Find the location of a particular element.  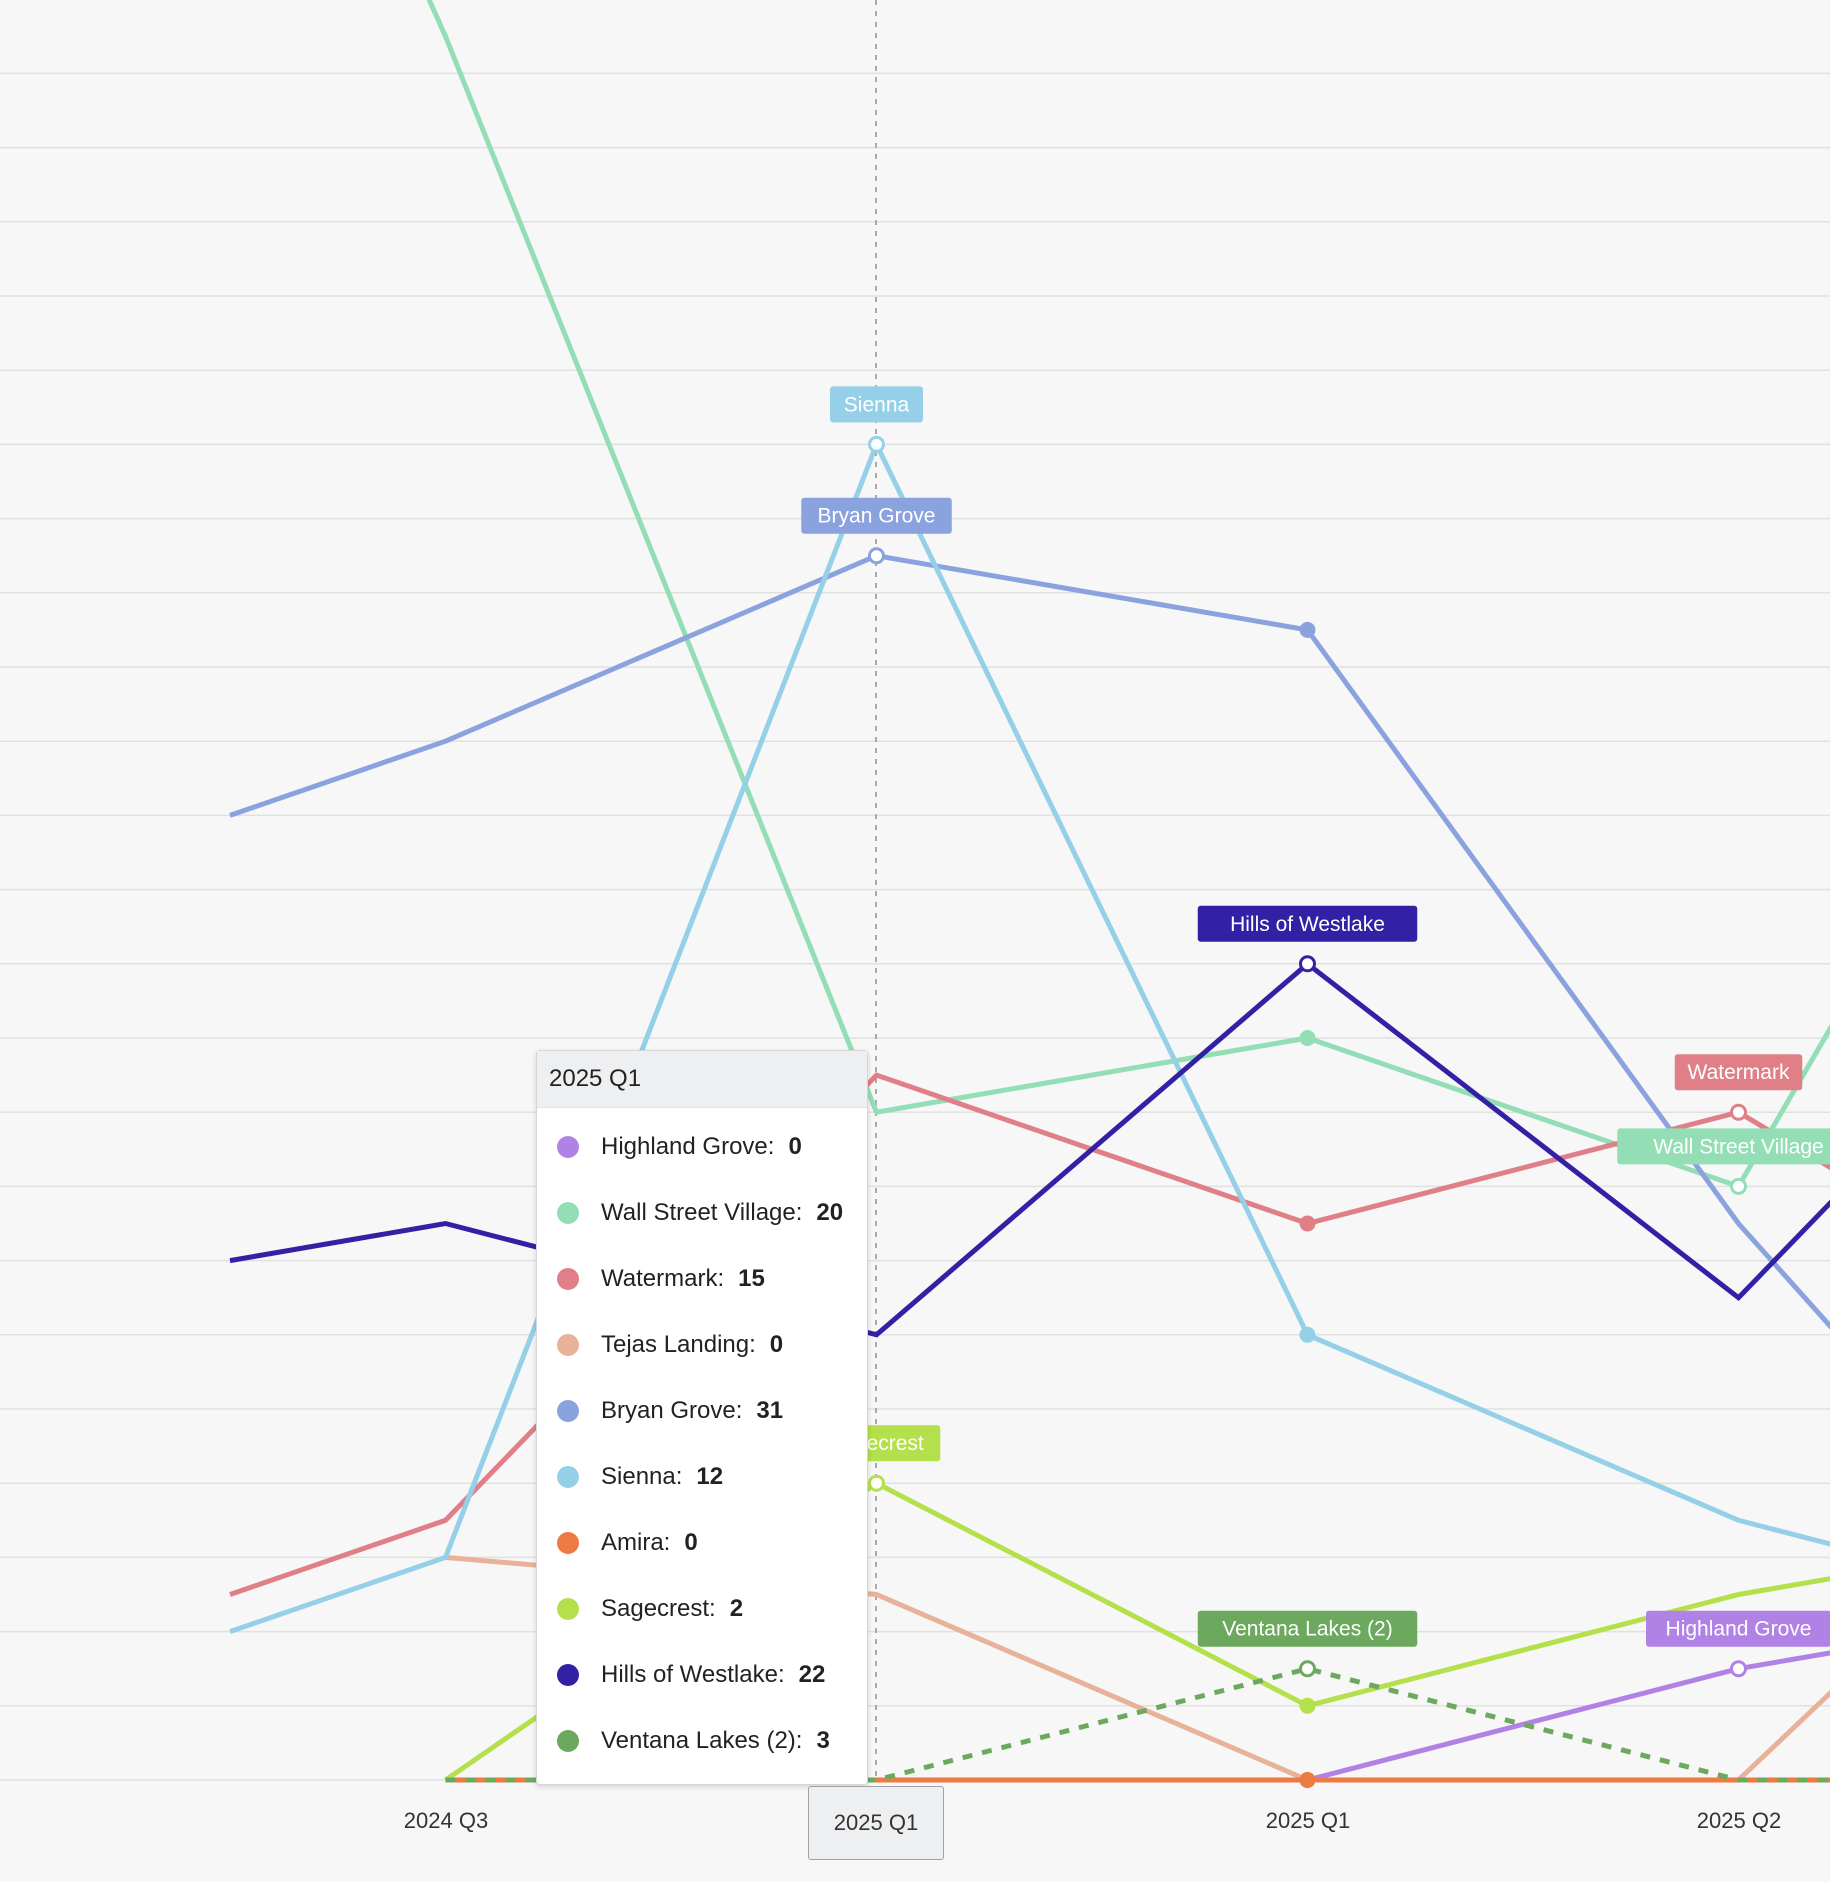

x-tick-label: 2025 Q2 is located at coordinates (1739, 1820).